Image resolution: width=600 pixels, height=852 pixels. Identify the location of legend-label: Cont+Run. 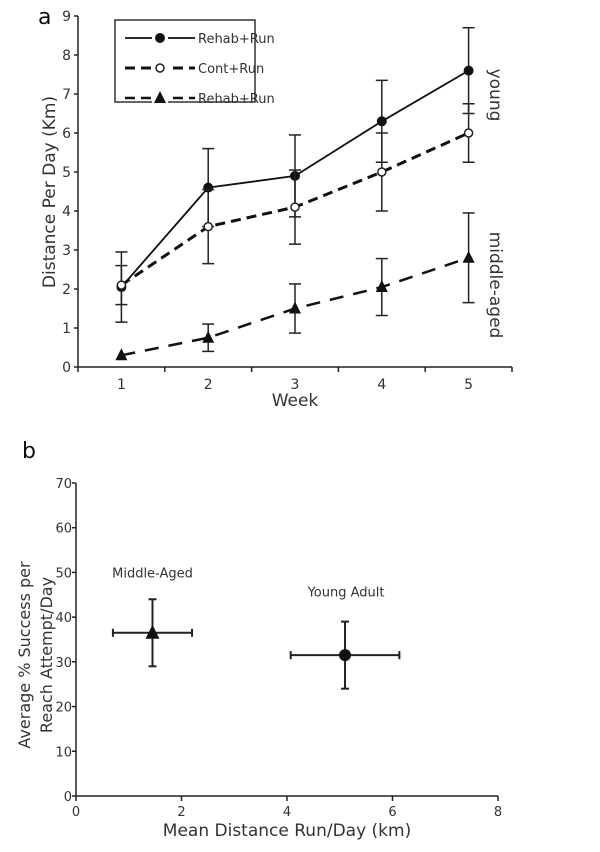
(231, 69).